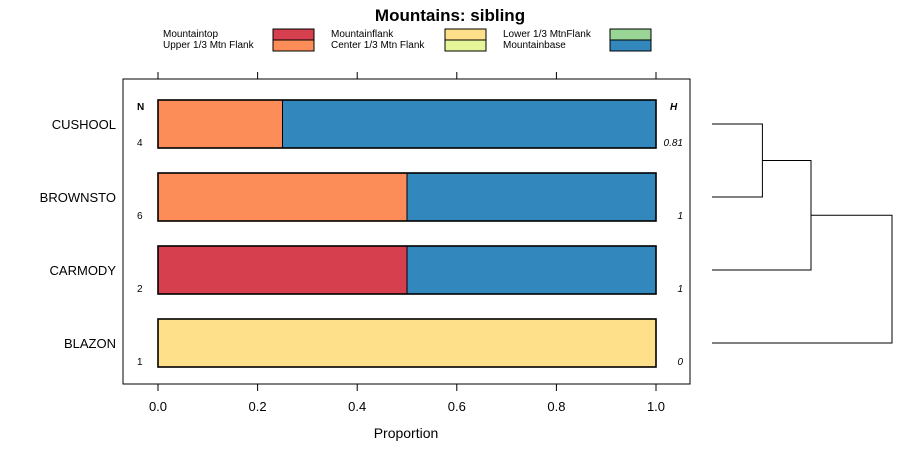  I want to click on legend-label-upper-1-3-mtn-flank: Upper 1/3 Mtn Flank, so click(209, 45).